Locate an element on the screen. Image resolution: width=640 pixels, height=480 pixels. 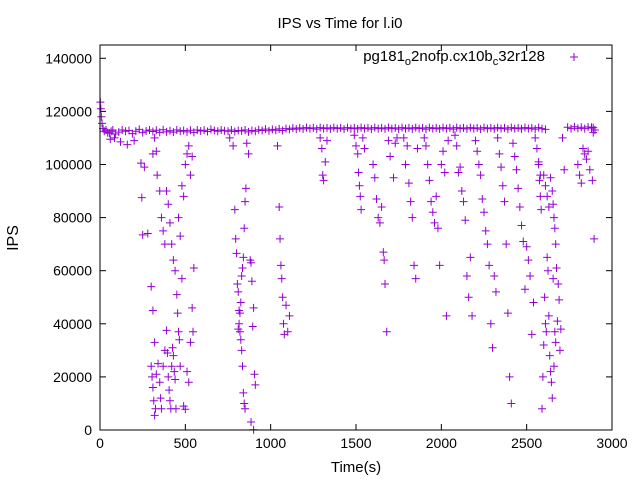
x-tick-label: 2500 is located at coordinates (526, 443).